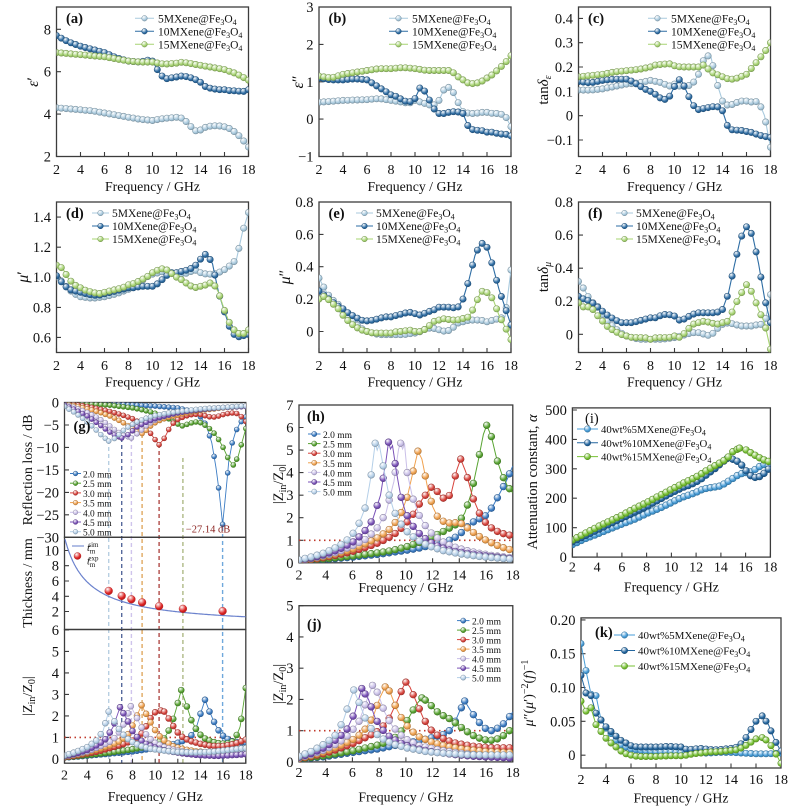 The height and width of the screenshot is (807, 800). I want to click on svg-text: 40wt%10MXene@Fe3O4, so click(694, 653).